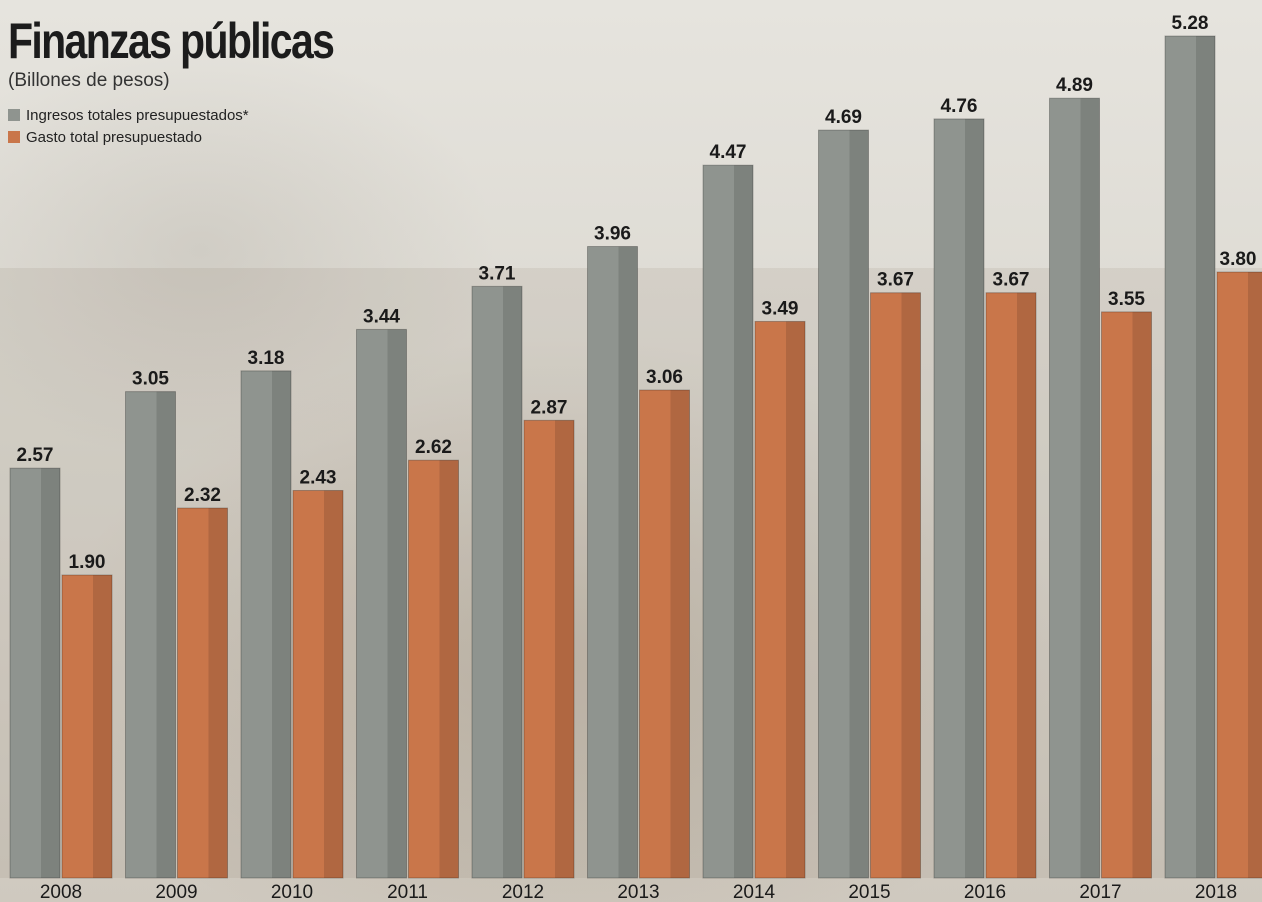 This screenshot has width=1262, height=902. Describe the element at coordinates (843, 117) in the screenshot. I see `value-label-ingresos-2015: 4.69` at that location.